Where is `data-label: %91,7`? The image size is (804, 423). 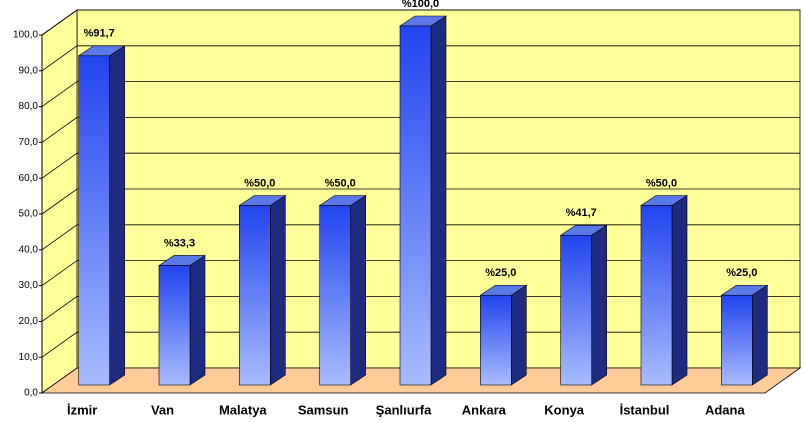 data-label: %91,7 is located at coordinates (99, 34).